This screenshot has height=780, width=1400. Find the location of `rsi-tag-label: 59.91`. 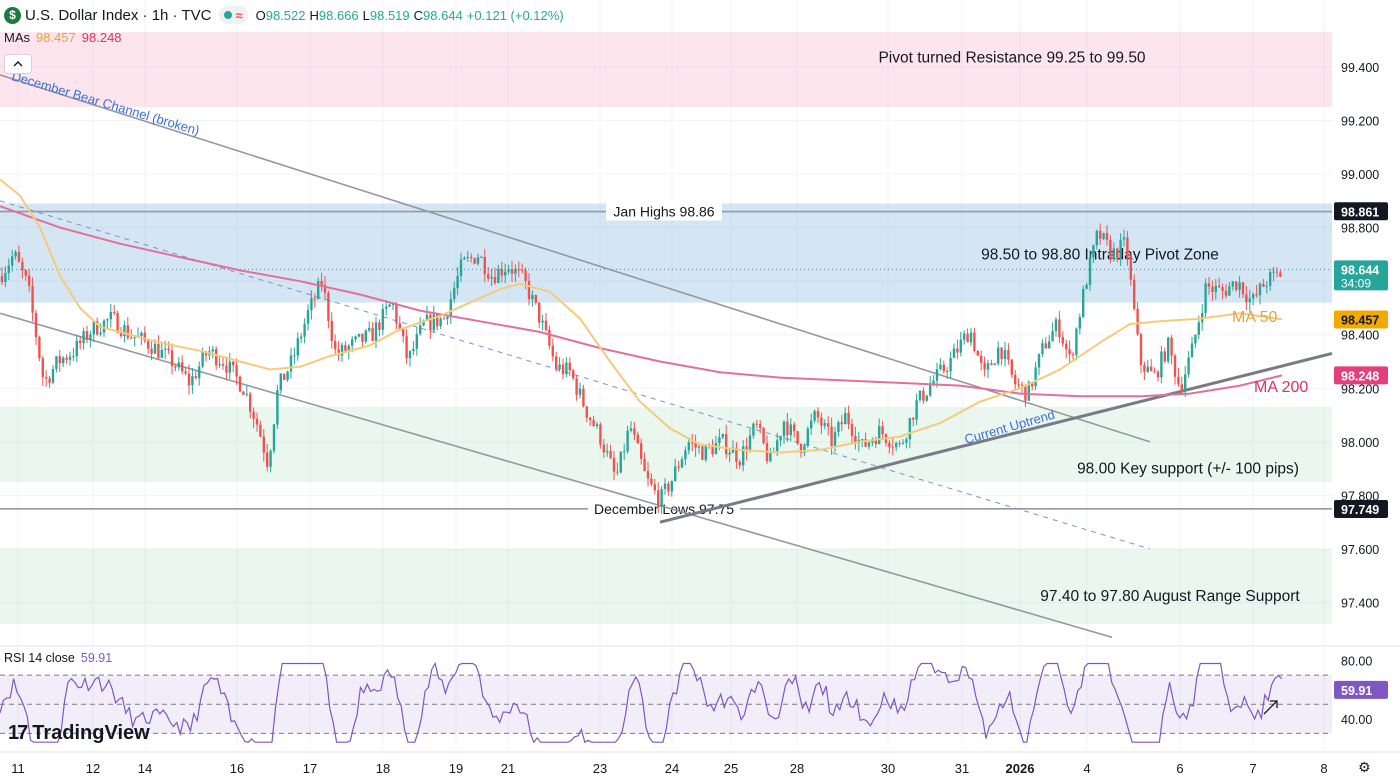

rsi-tag-label: 59.91 is located at coordinates (1356, 691).